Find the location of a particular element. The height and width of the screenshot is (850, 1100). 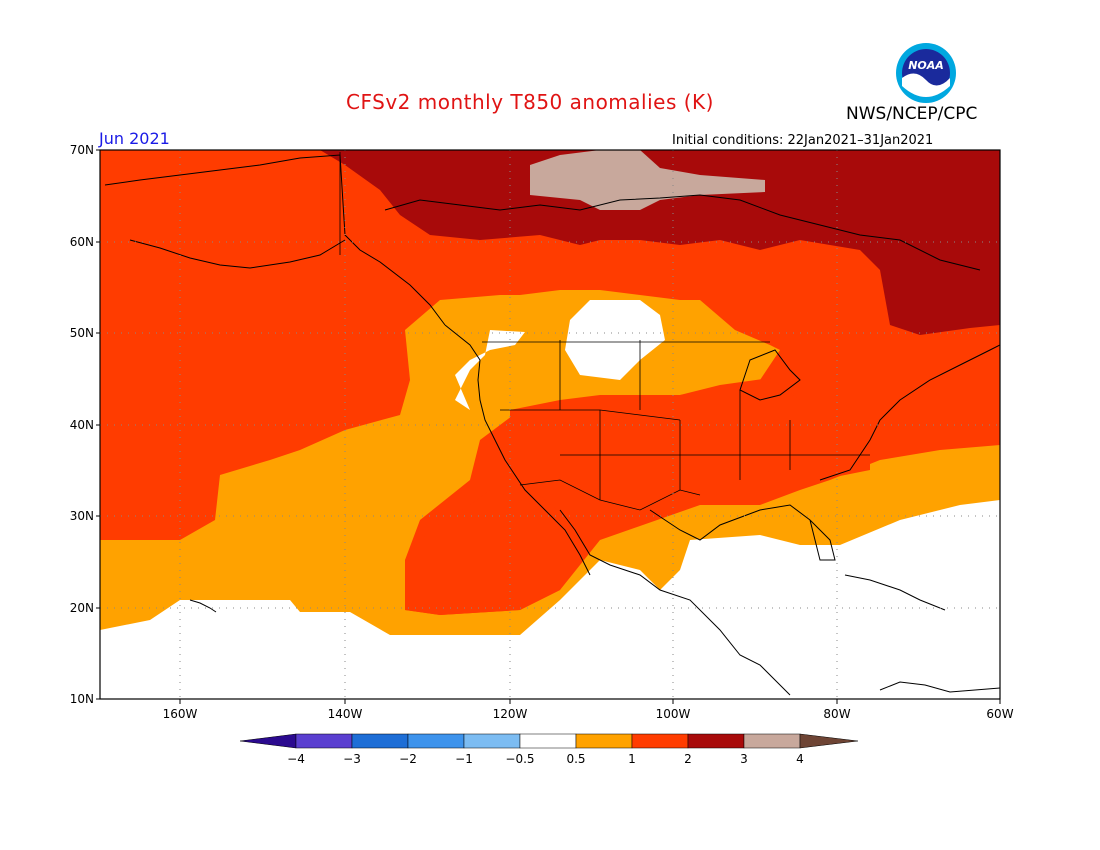

colorbar-label: −2 is located at coordinates (408, 759).